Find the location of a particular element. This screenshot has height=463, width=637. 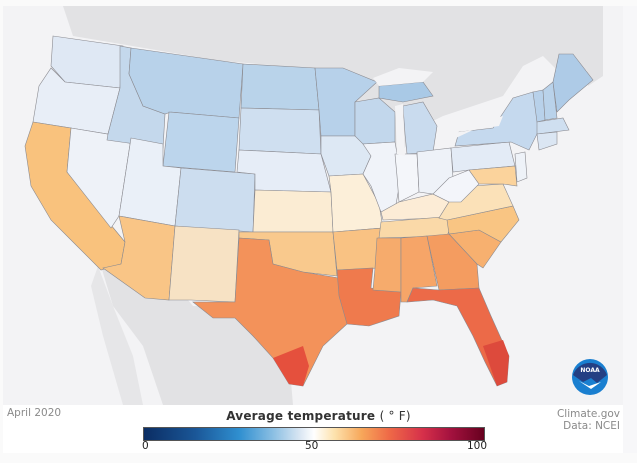

state-massachusetts is located at coordinates (553, 126).